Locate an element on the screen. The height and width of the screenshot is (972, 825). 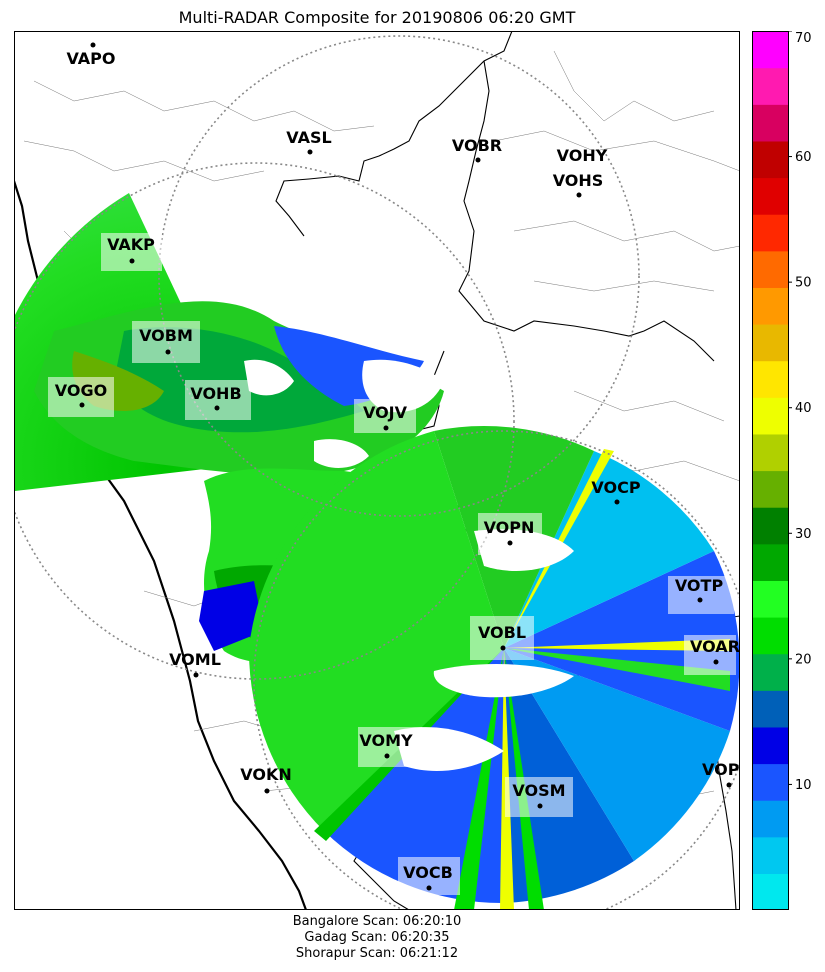
station-label: VOBM is located at coordinates (166, 335).